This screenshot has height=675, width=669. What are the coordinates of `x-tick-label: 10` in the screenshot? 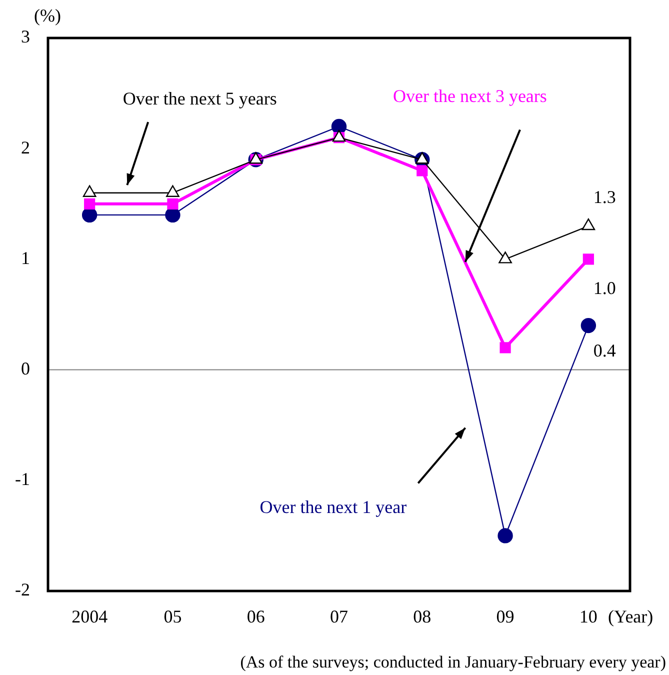 It's located at (588, 616).